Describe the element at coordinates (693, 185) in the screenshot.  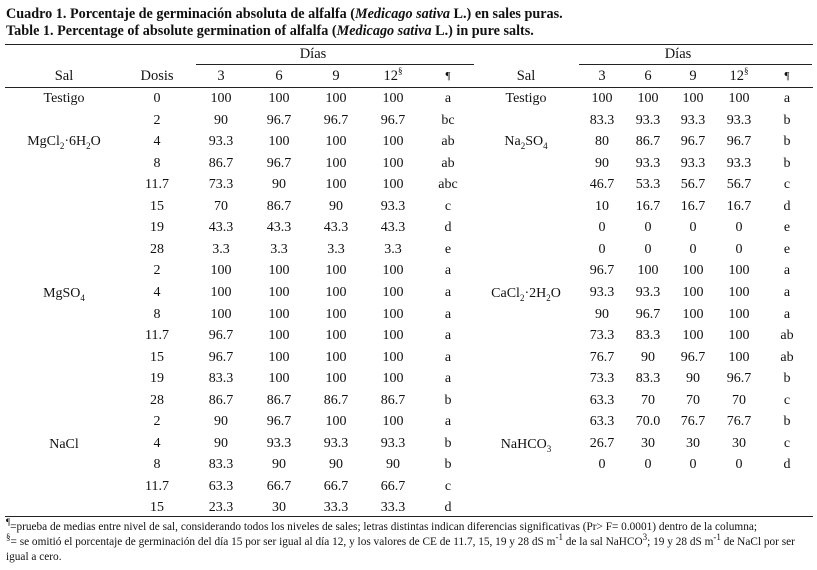
I see `right-cell-day9: 56.7` at that location.